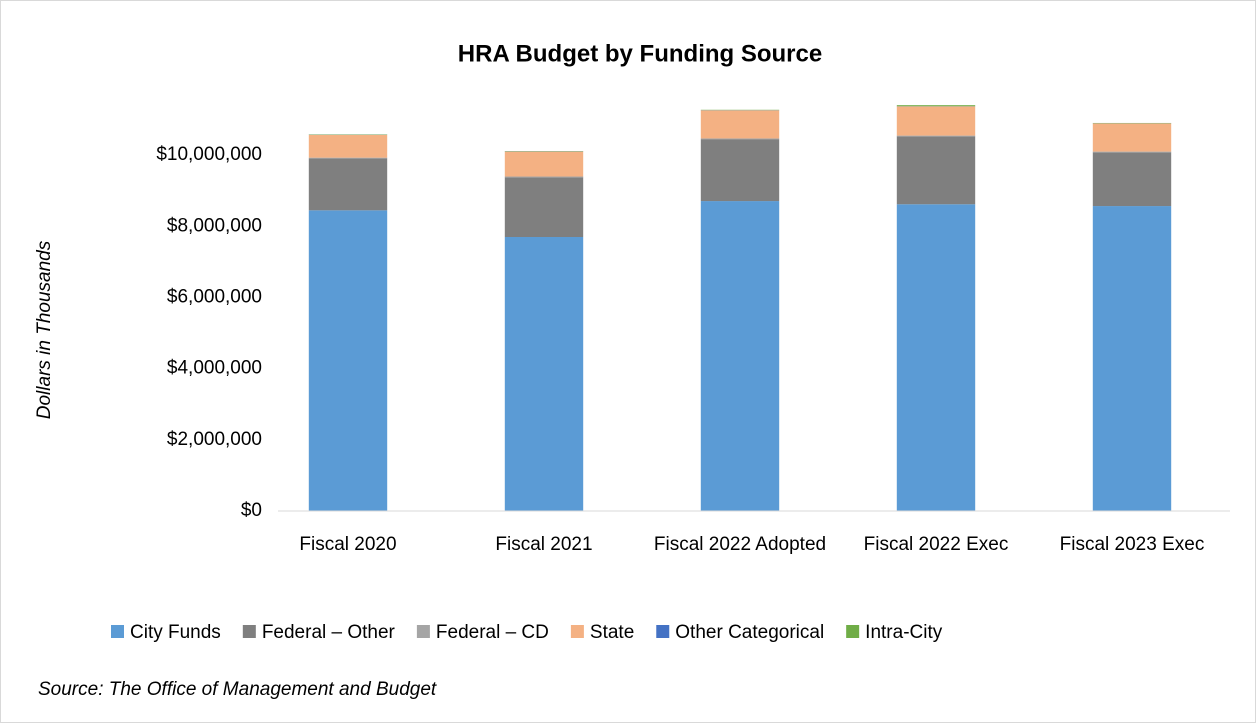 This screenshot has width=1256, height=723. I want to click on legend-label: Other Categorical, so click(749, 632).